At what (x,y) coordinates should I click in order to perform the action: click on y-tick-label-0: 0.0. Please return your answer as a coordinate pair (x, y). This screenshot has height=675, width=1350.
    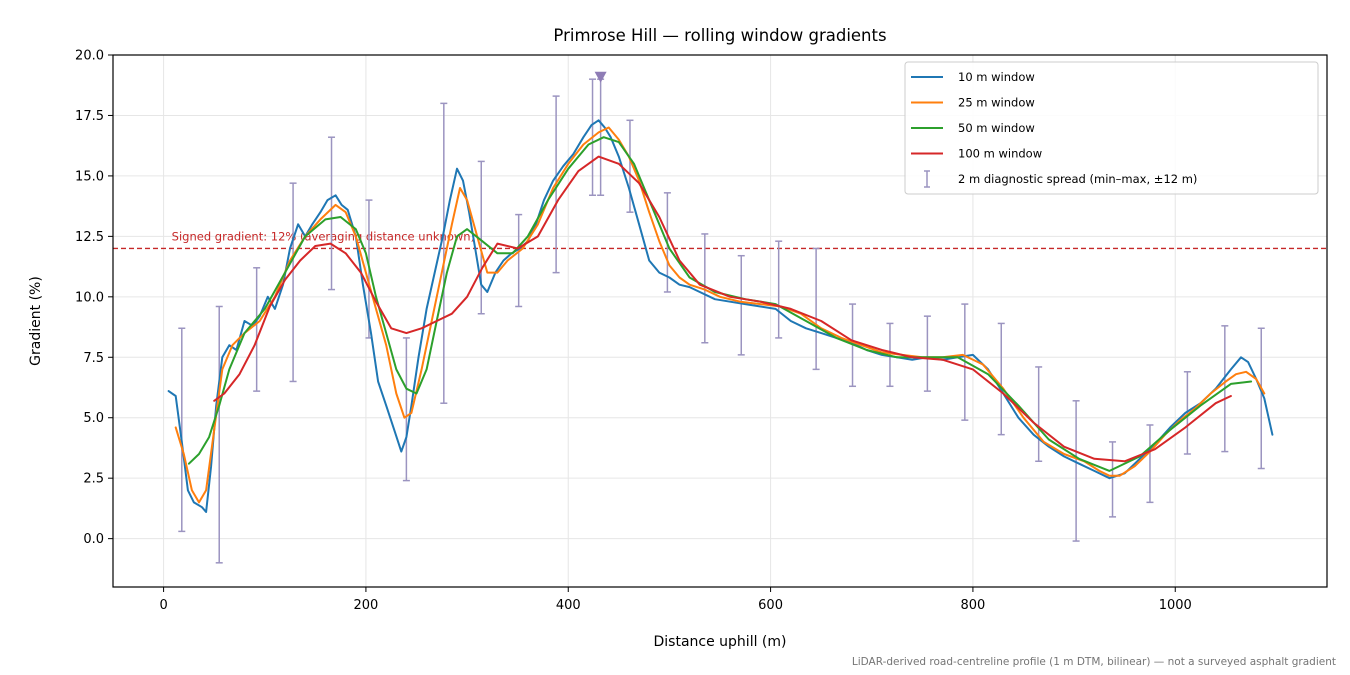
    Looking at the image, I should click on (93, 539).